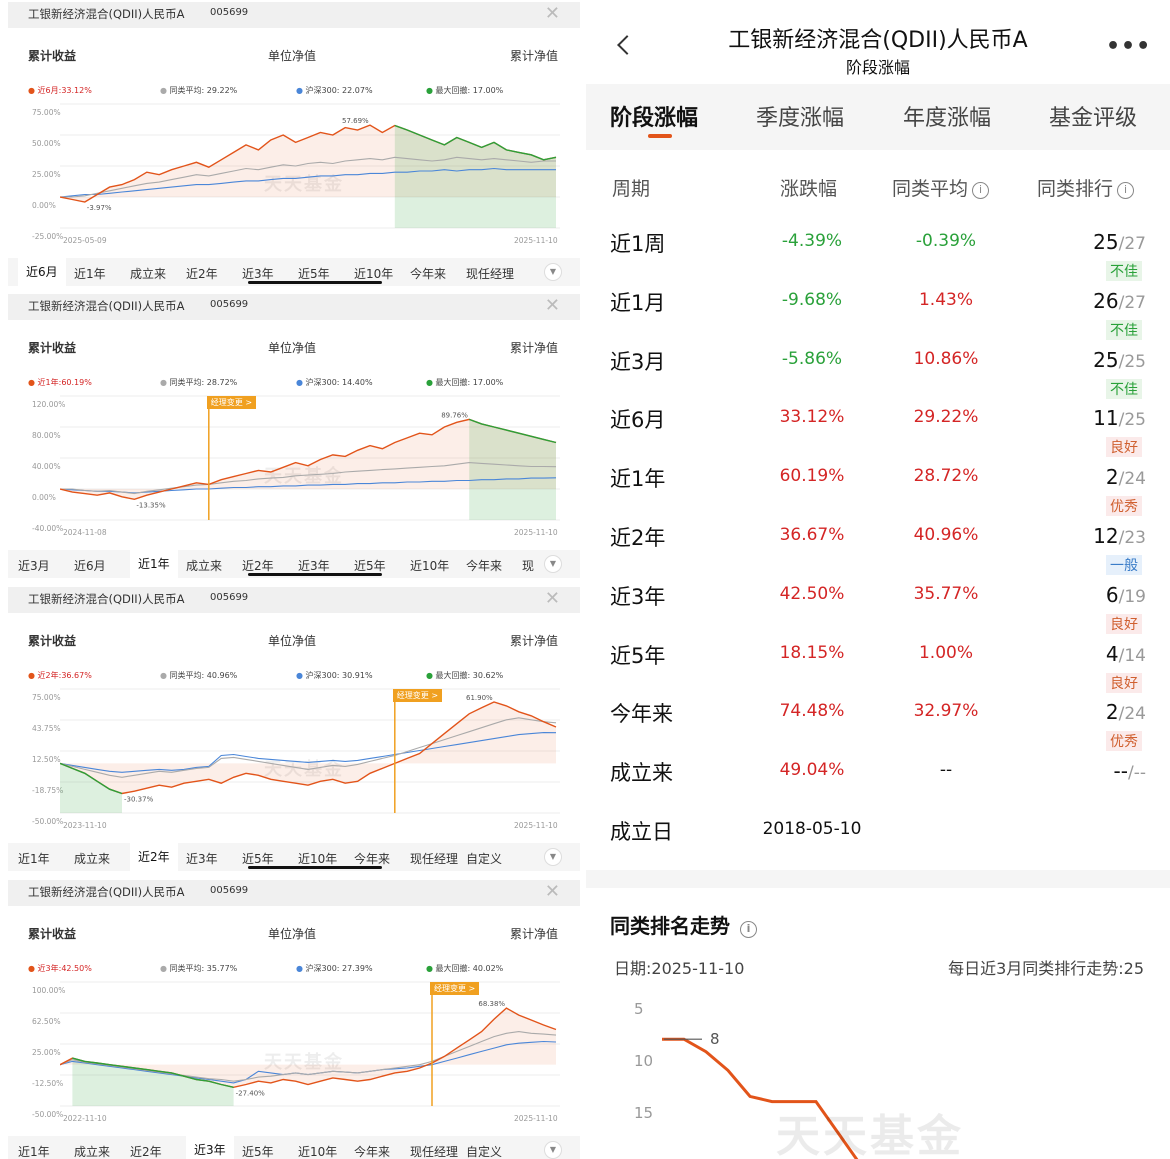 Image resolution: width=1170 pixels, height=1159 pixels. Describe the element at coordinates (334, 968) in the screenshot. I see `legend-index: ● 沪深300: 27.39%` at that location.